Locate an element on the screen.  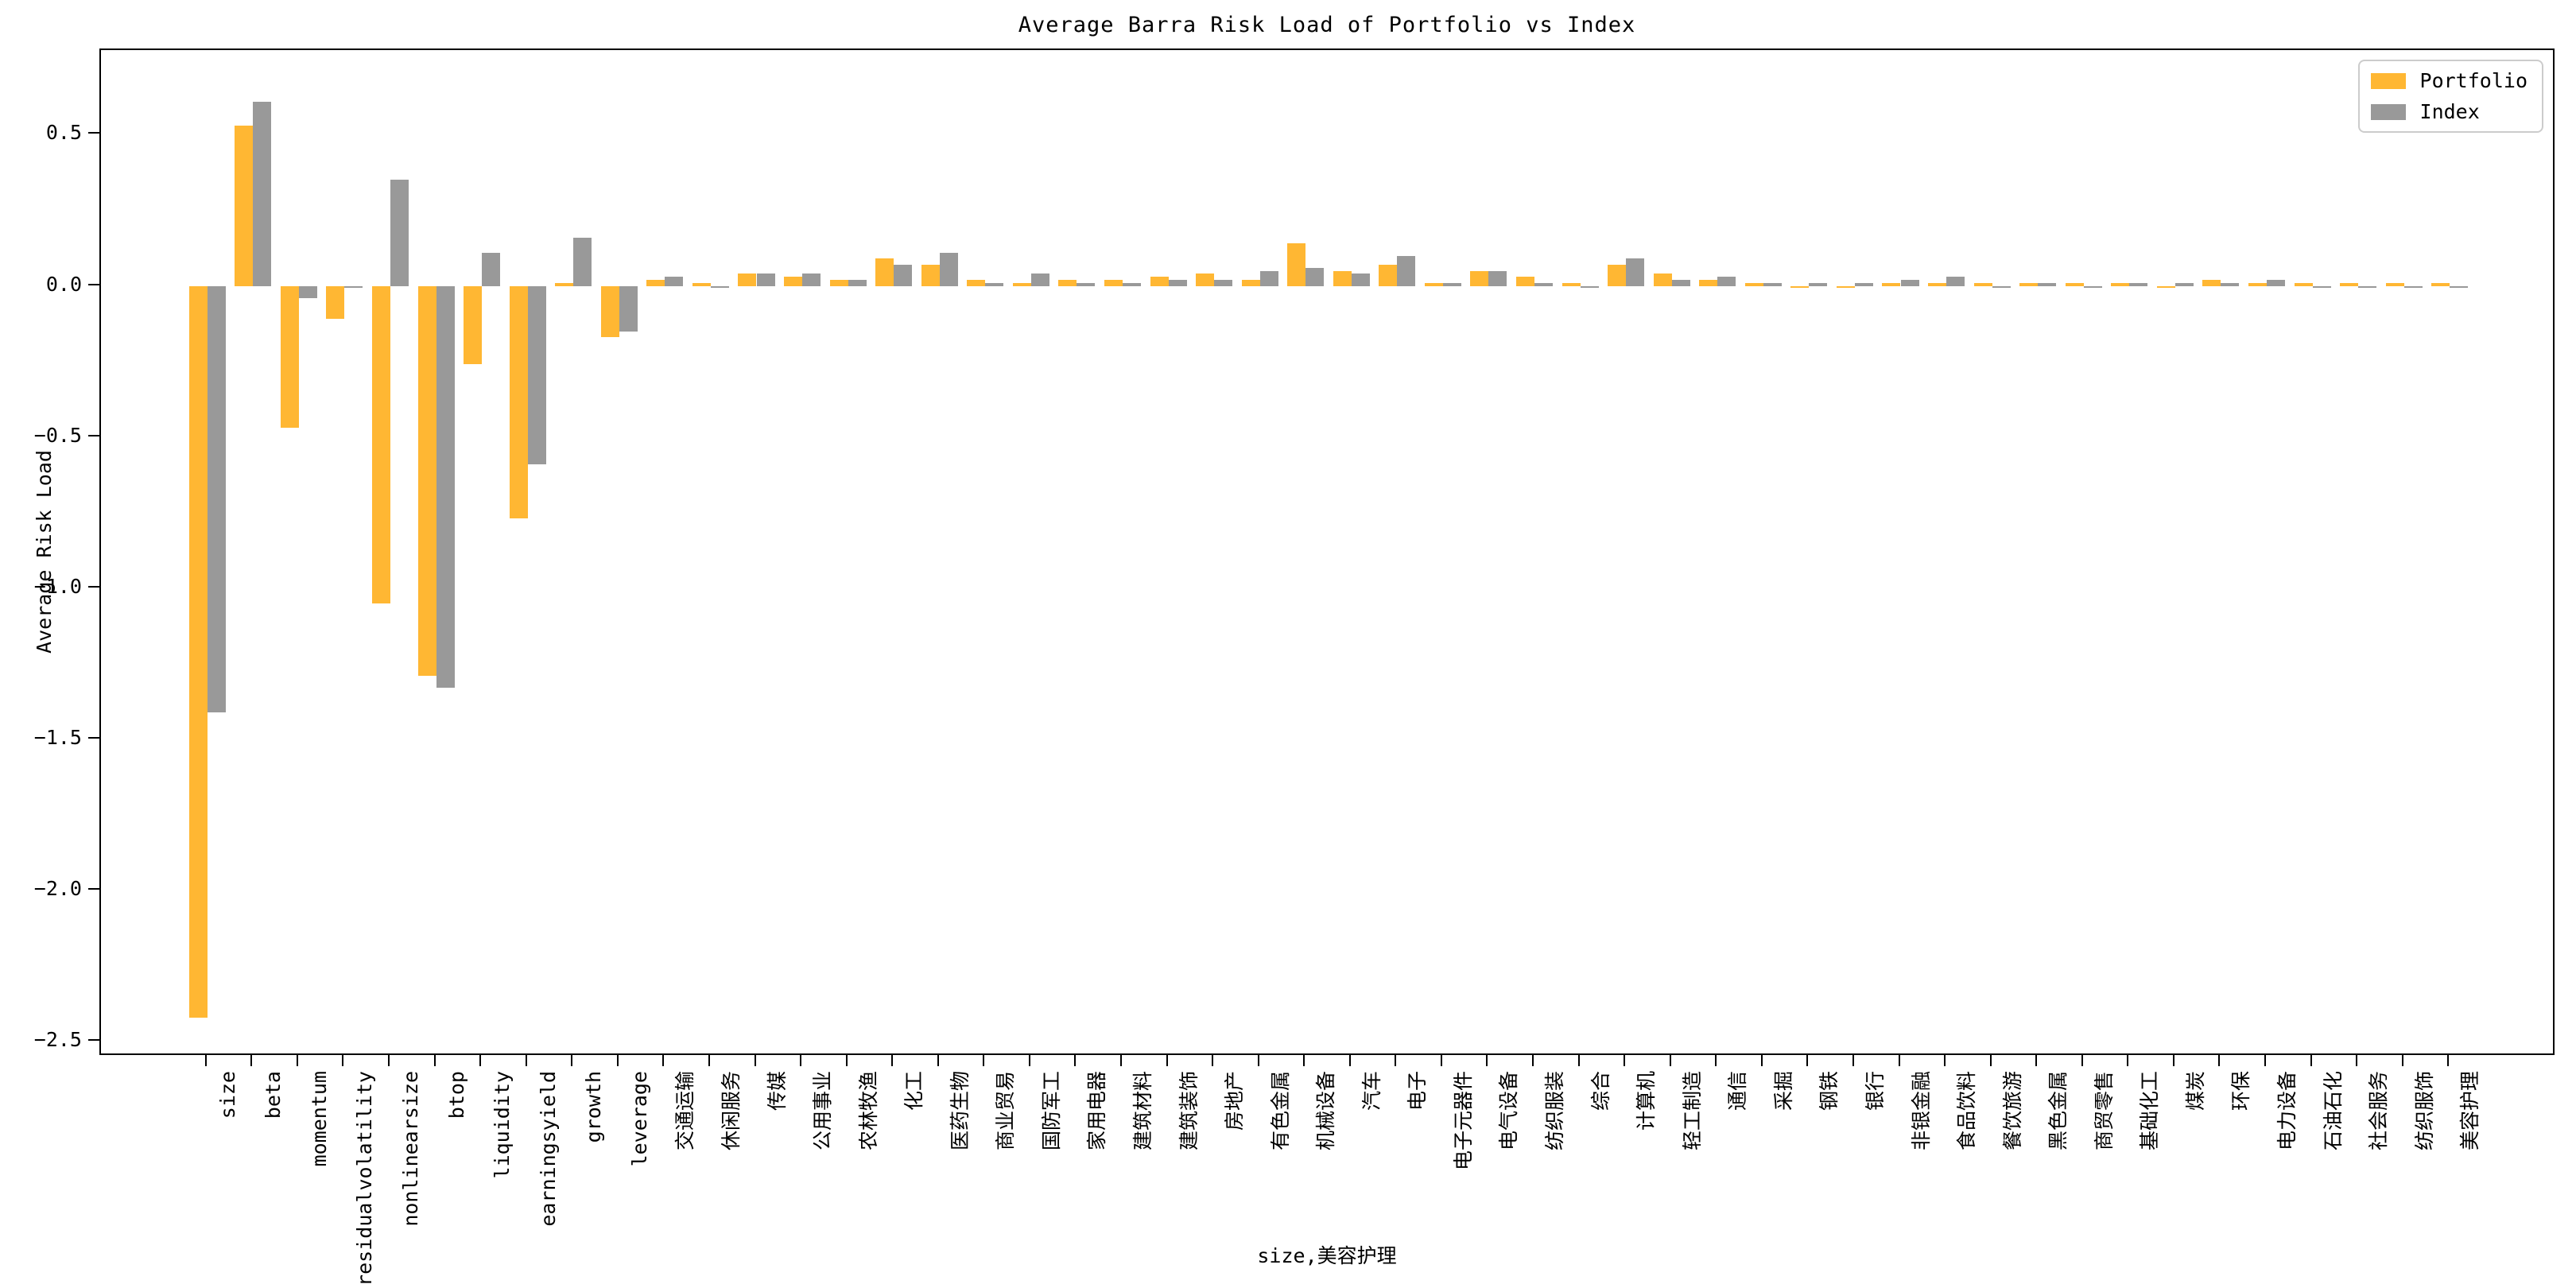
index-bar-btop is located at coordinates (445, 487).